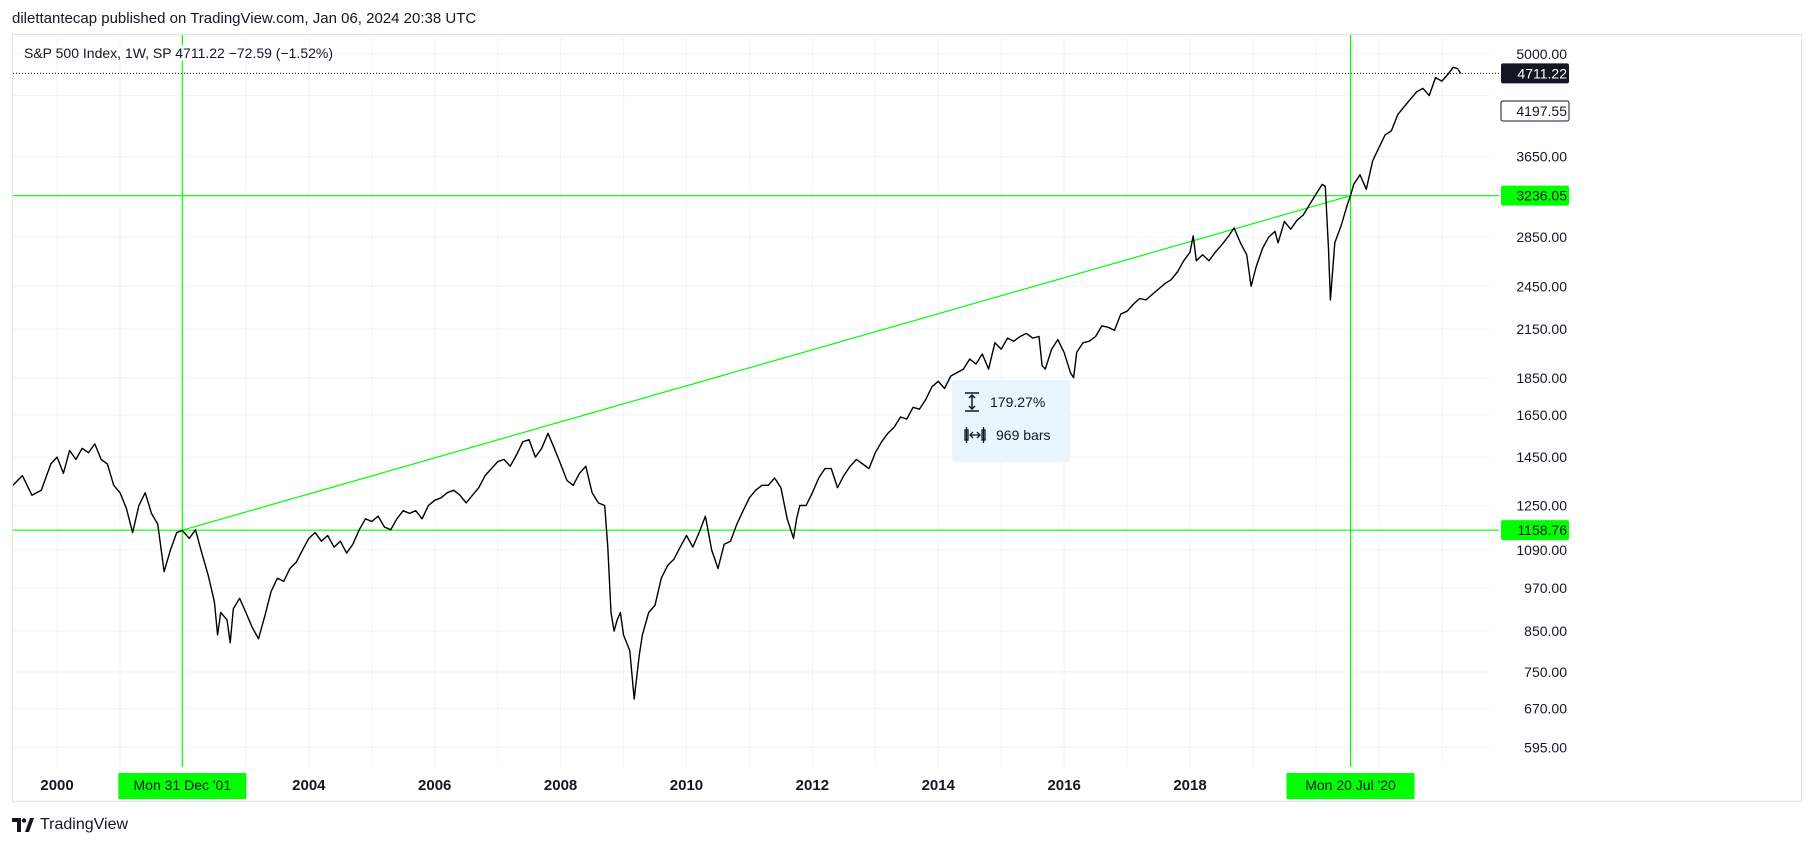  I want to click on vertical-marker-badge: Mon 20 Jul '20, so click(1350, 785).